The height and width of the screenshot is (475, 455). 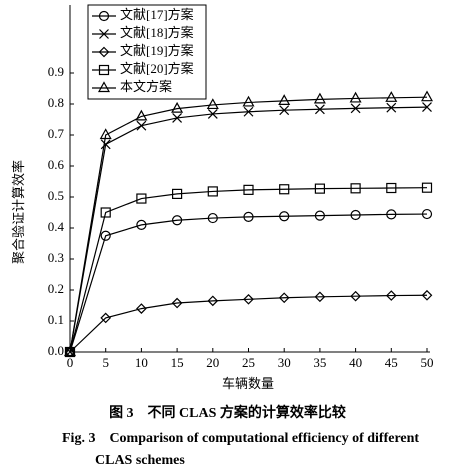 I want to click on x-axis-label: 车辆数量, so click(x=248, y=383).